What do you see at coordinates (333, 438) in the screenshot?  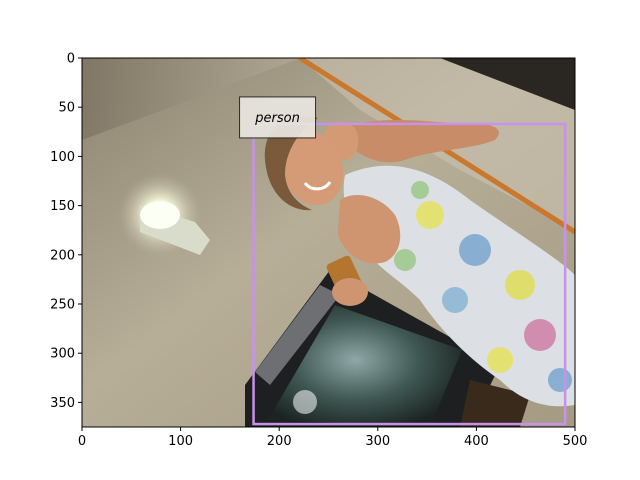 I see `x-axis: 0 100 200 300 400 500` at bounding box center [333, 438].